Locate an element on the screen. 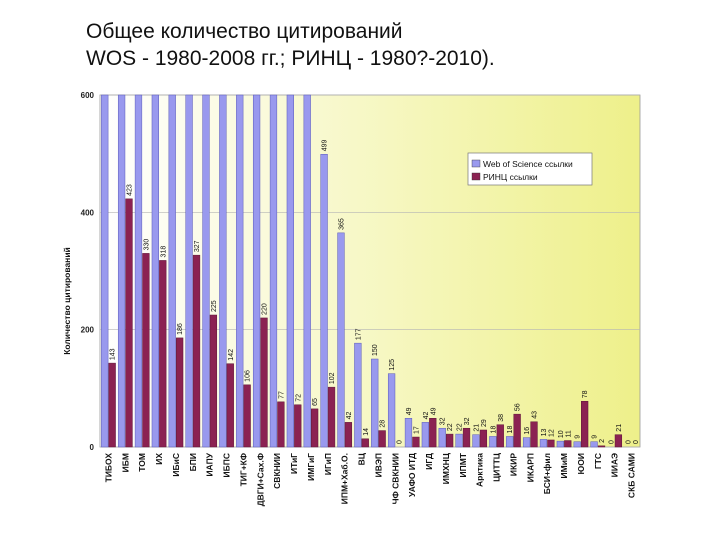  value-label: 365 is located at coordinates (341, 224).